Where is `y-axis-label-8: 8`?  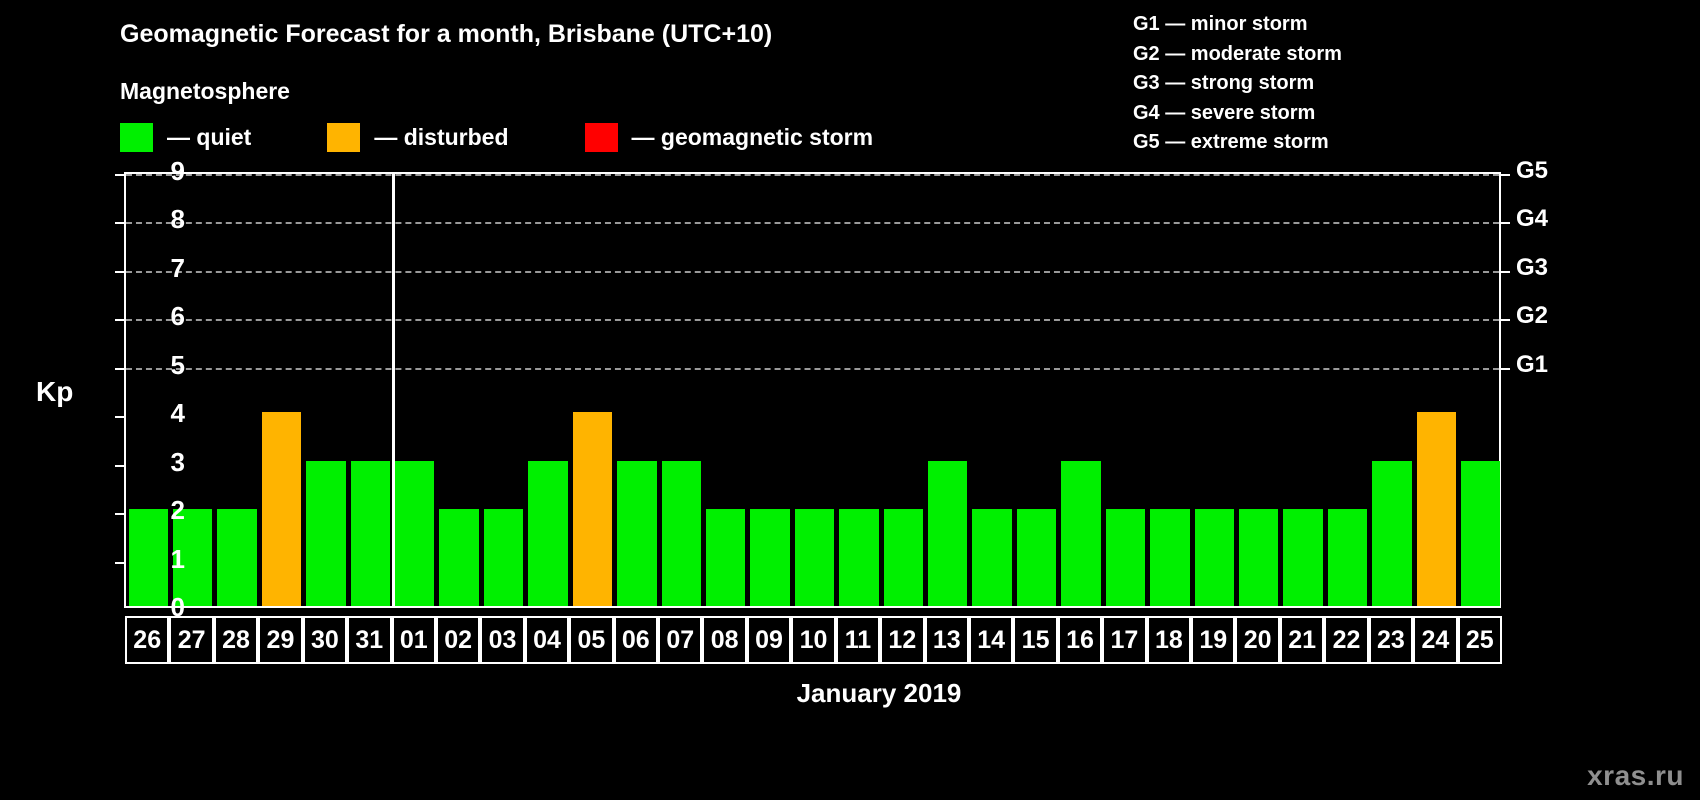 y-axis-label-8: 8 is located at coordinates (177, 219).